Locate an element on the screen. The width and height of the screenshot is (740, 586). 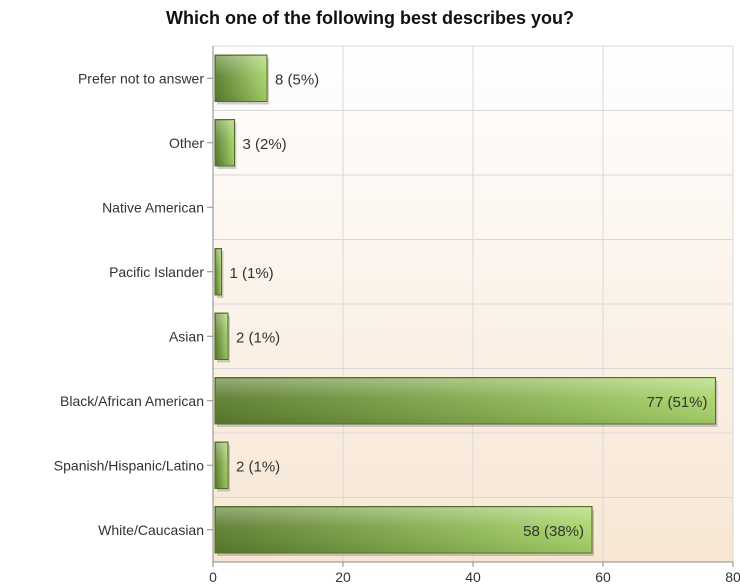
data-label: 77 (51%) is located at coordinates (677, 402).